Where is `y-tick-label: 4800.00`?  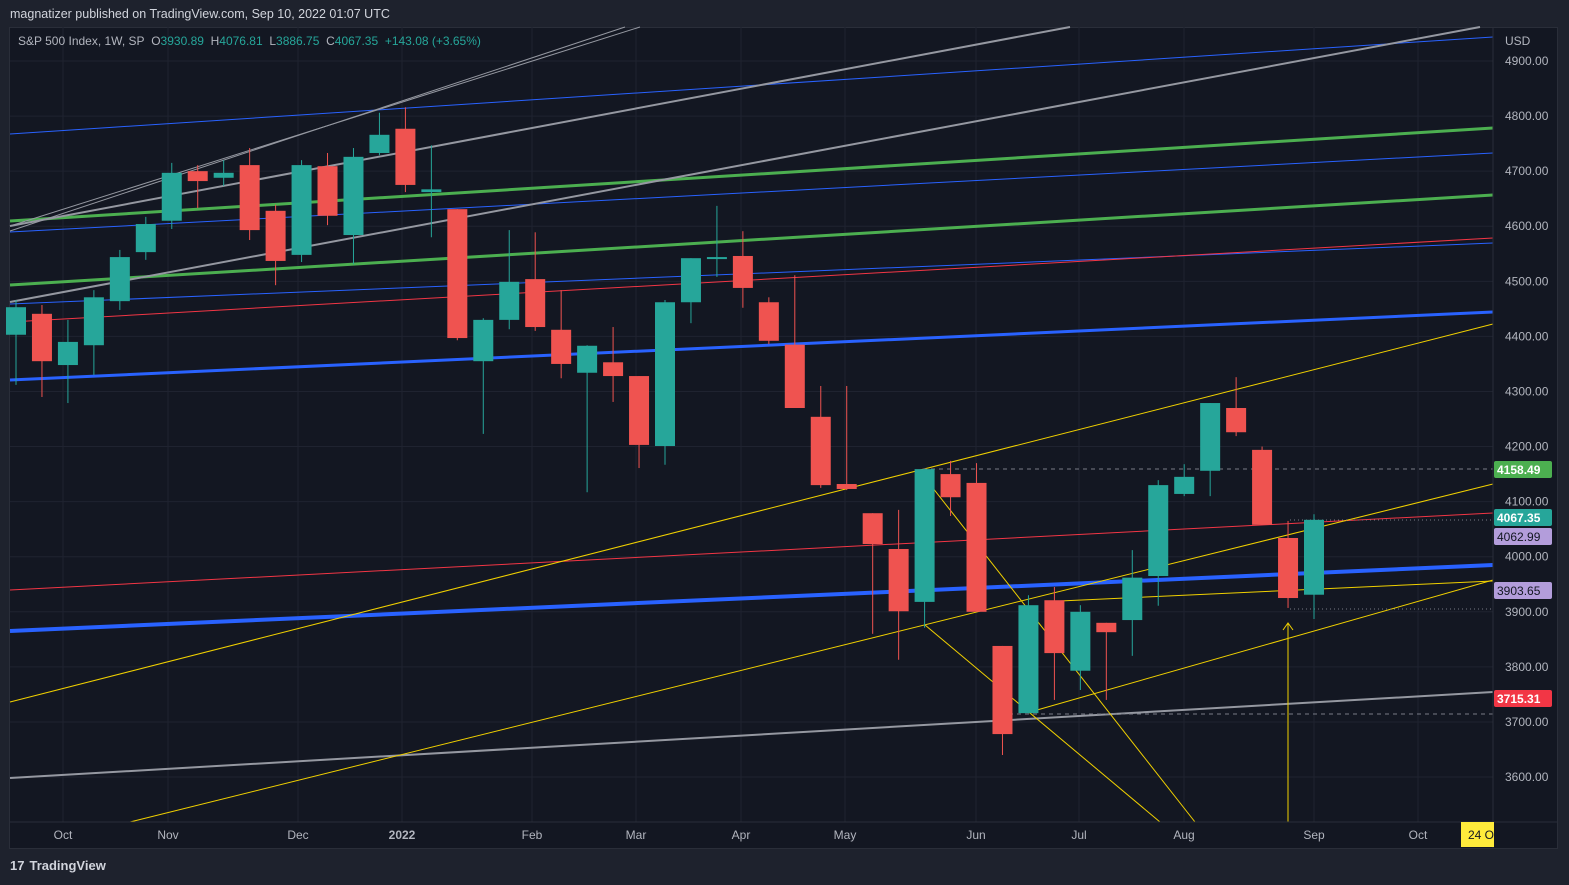 y-tick-label: 4800.00 is located at coordinates (1527, 116).